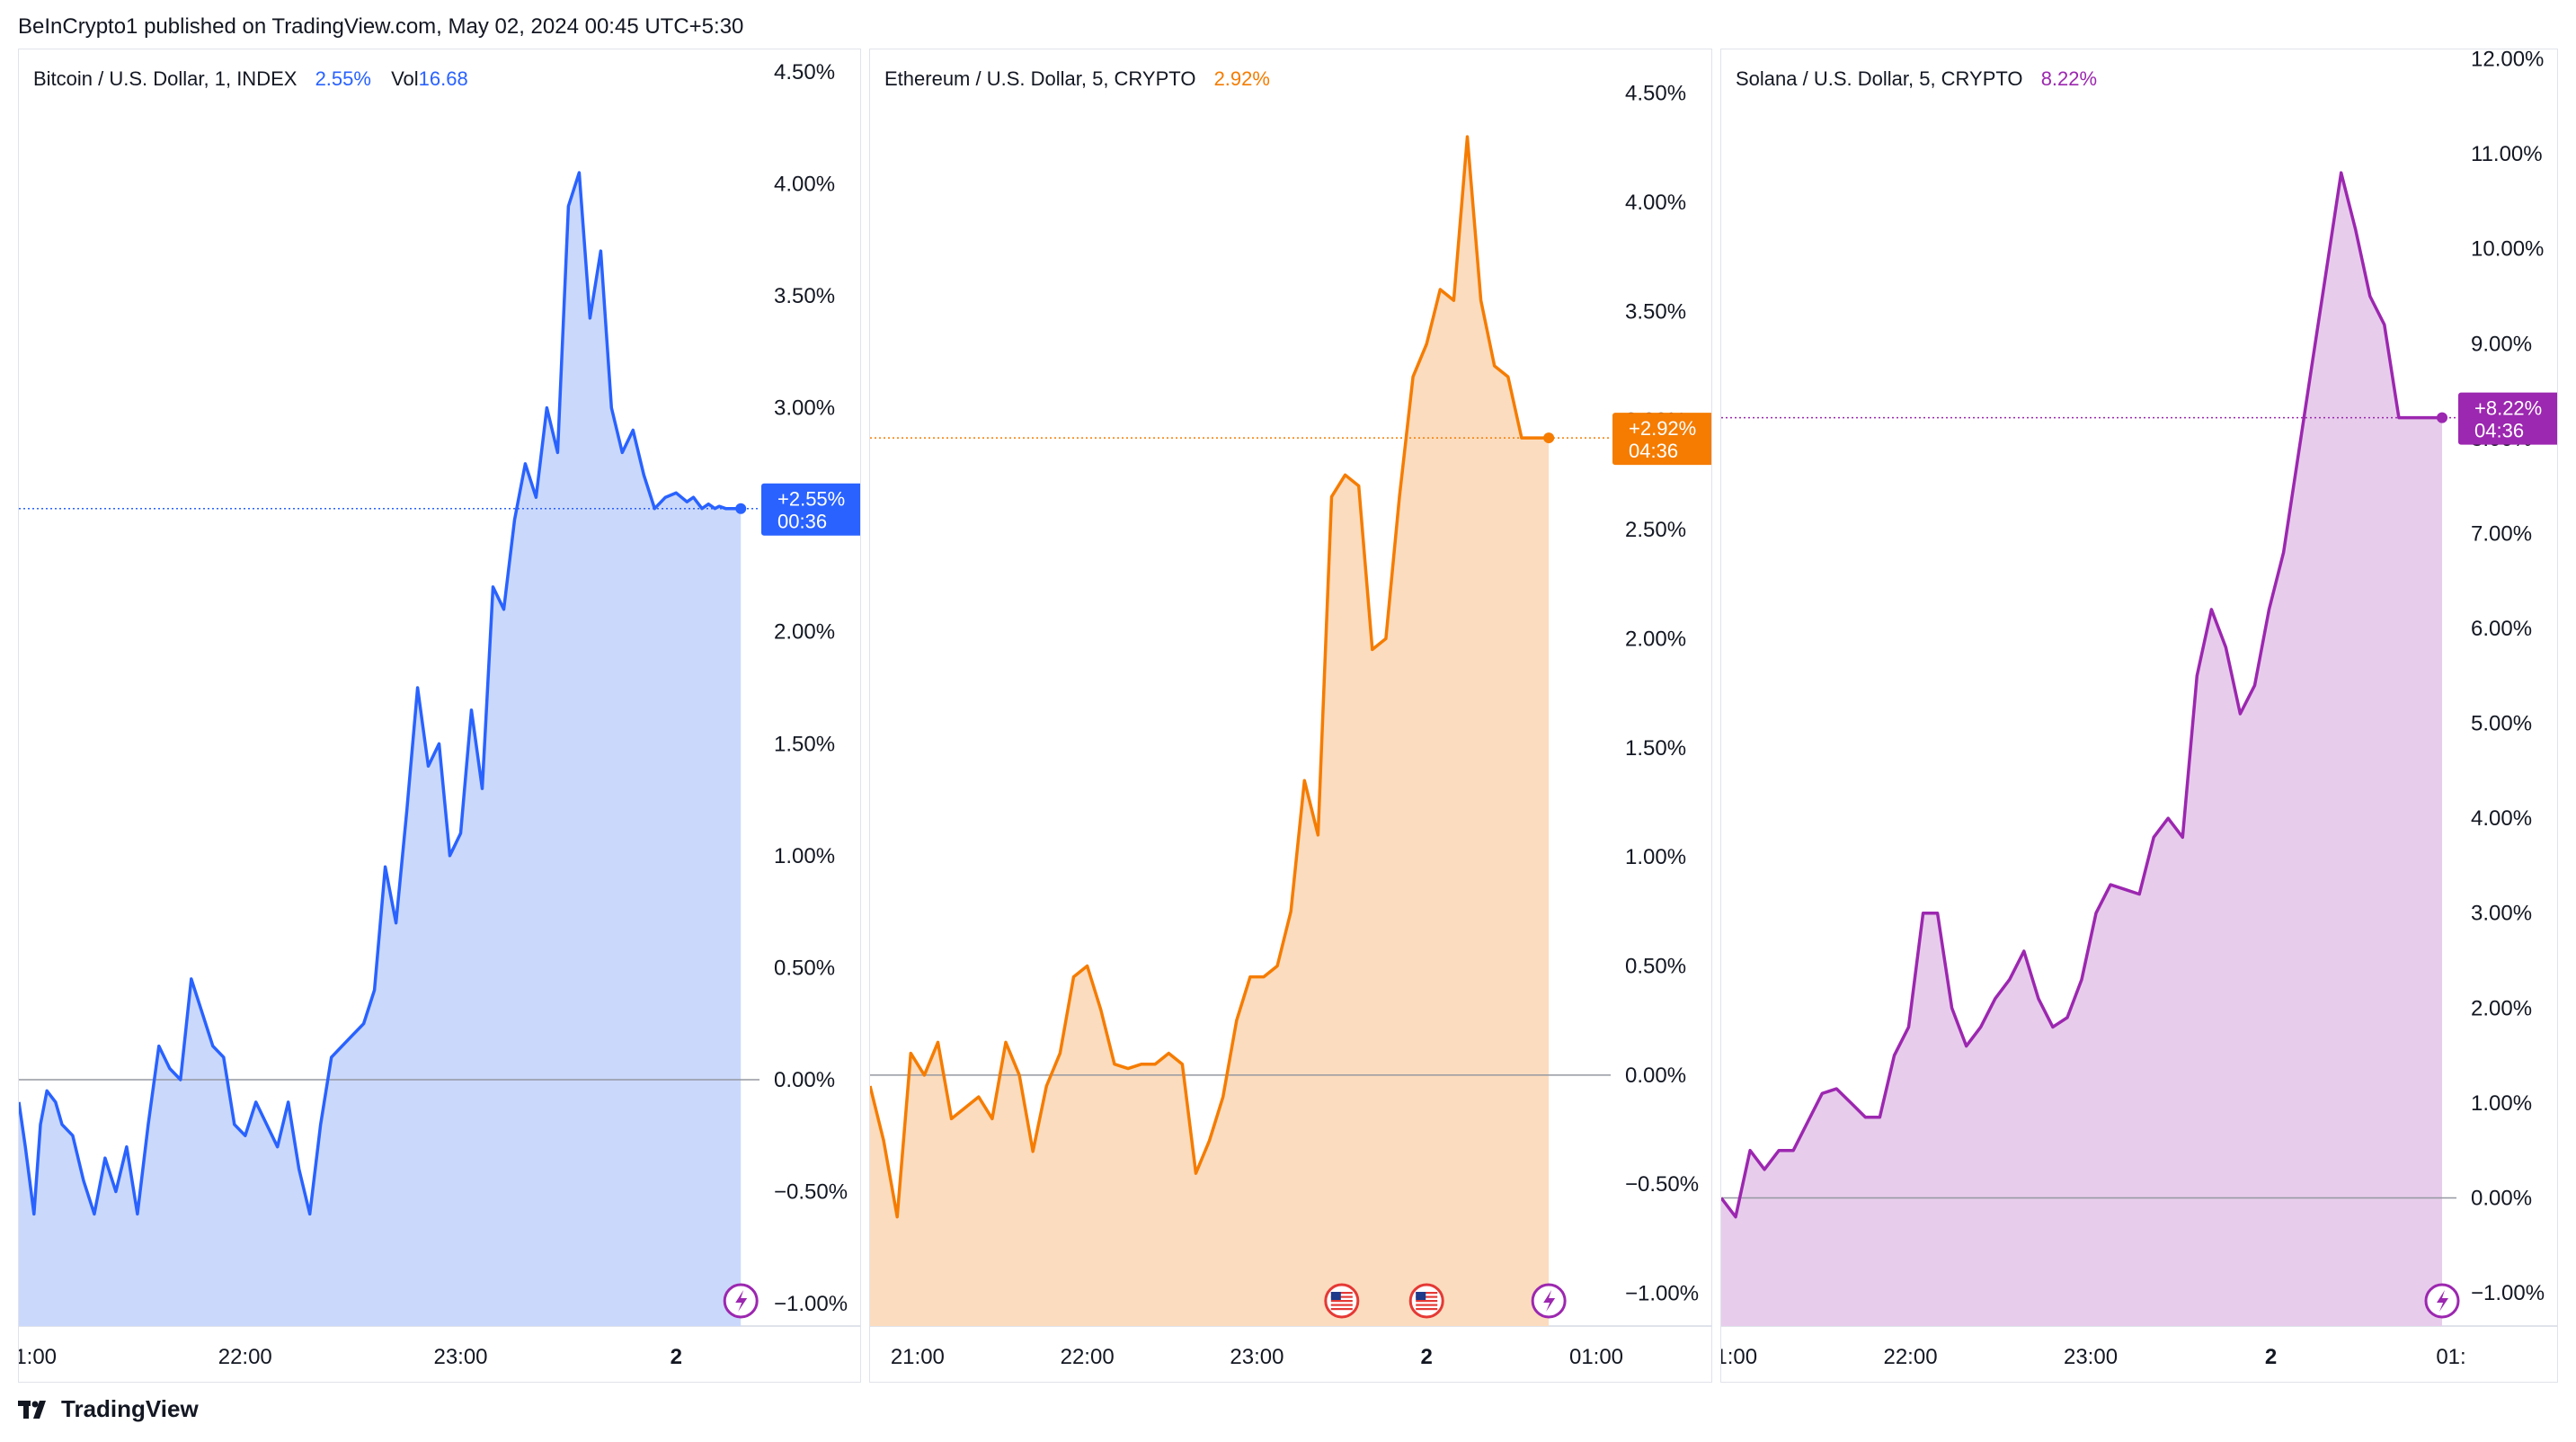  I want to click on chart-legend: Solana / U.S. Dollar, 5, CRYPTO 8.22%, so click(1916, 79).